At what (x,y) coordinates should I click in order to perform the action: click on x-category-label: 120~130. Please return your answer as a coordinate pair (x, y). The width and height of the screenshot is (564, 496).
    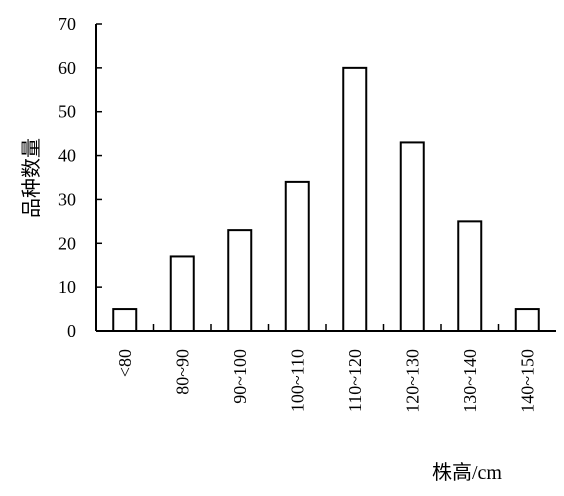
    Looking at the image, I should click on (412, 381).